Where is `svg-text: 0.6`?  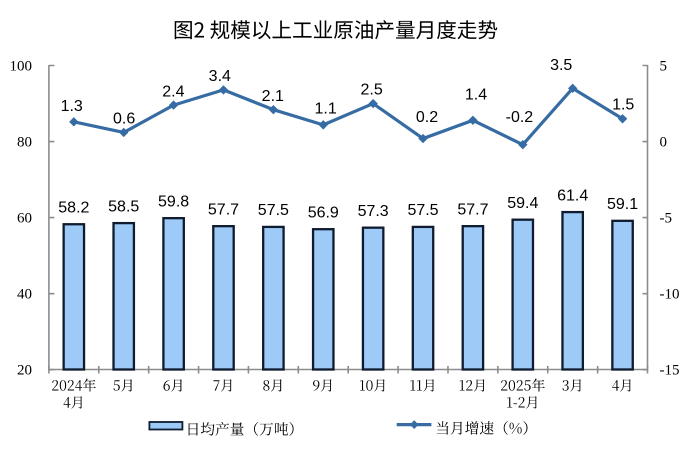 svg-text: 0.6 is located at coordinates (124, 119).